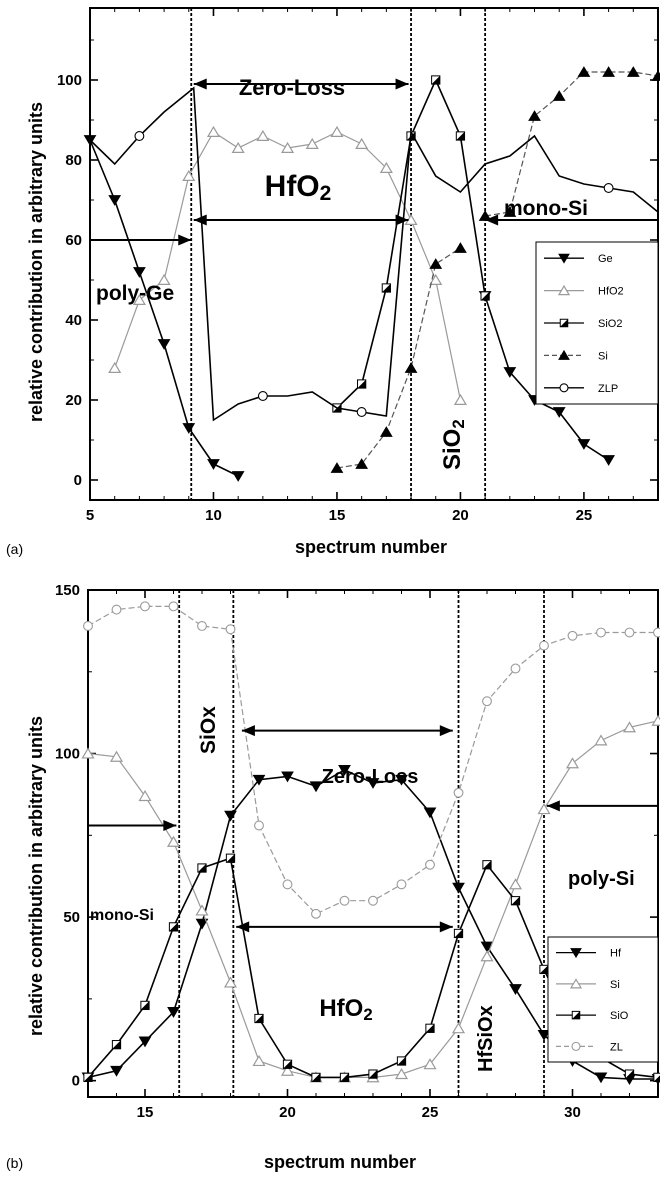 Image resolution: width=660 pixels, height=1177 pixels. I want to click on y-axis-label-a: relative contribution in arbitrary units, so click(36, 262).